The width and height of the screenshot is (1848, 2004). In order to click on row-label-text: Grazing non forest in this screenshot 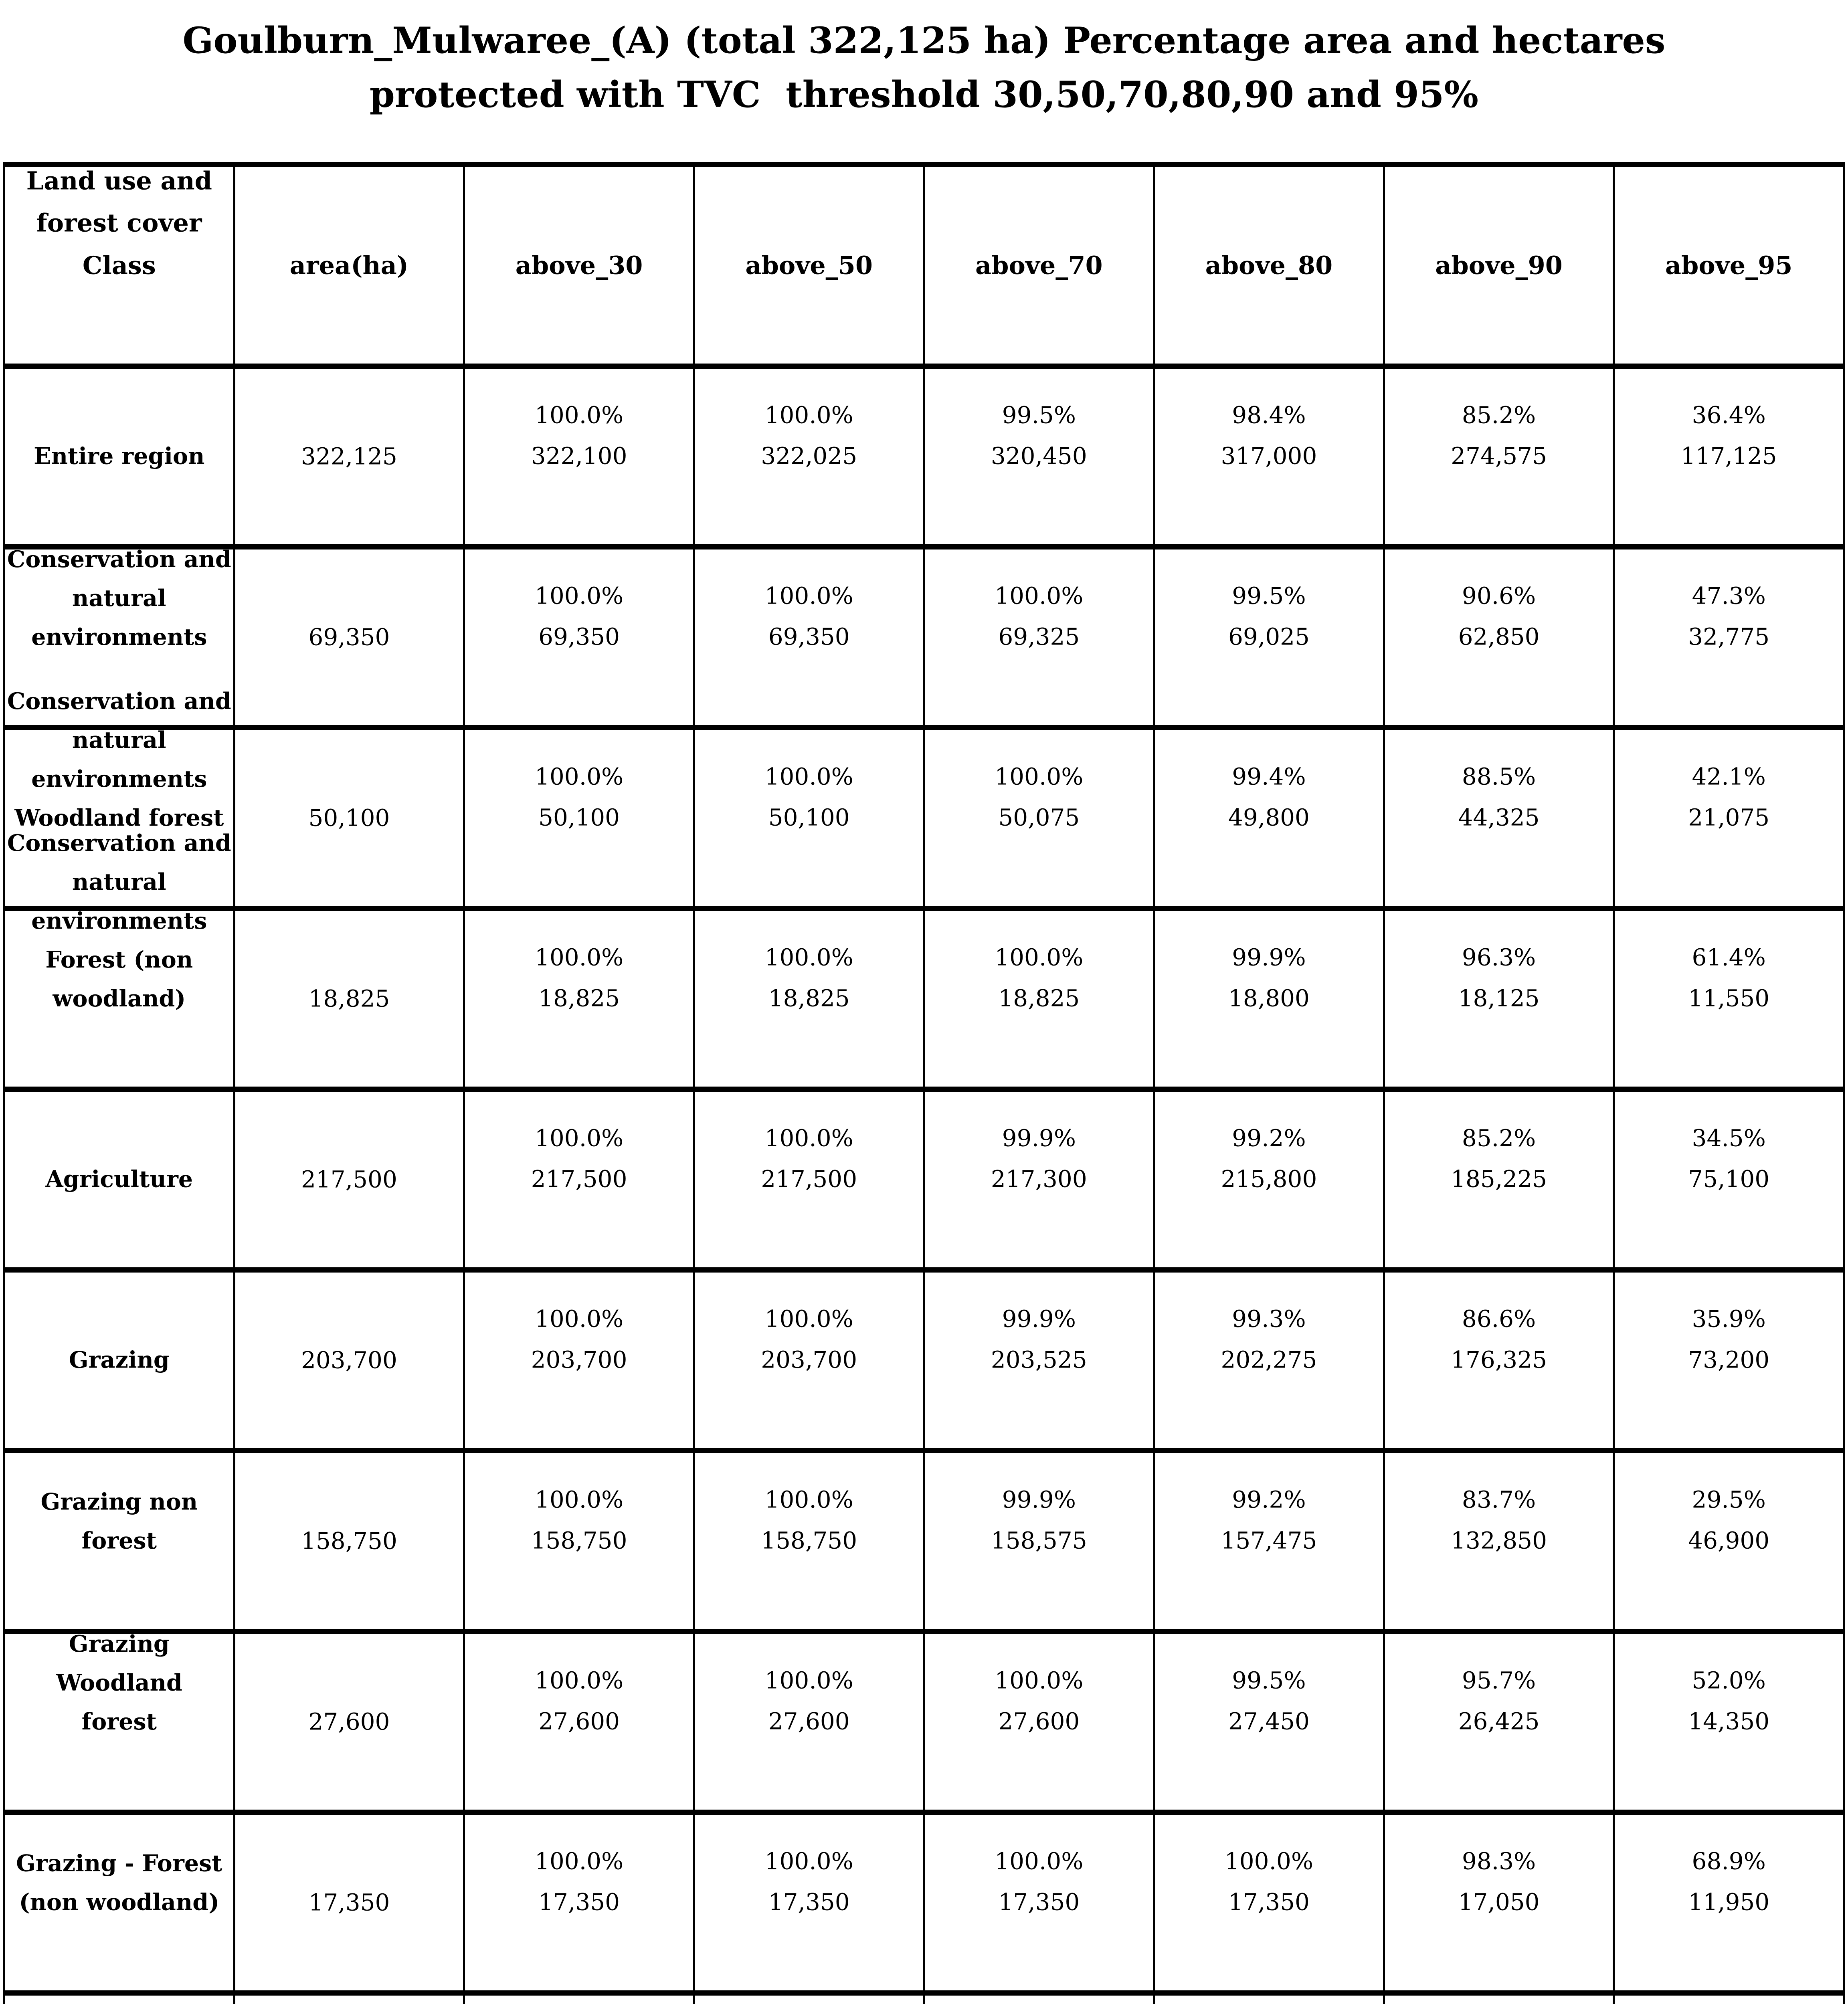, I will do `click(119, 1521)`.